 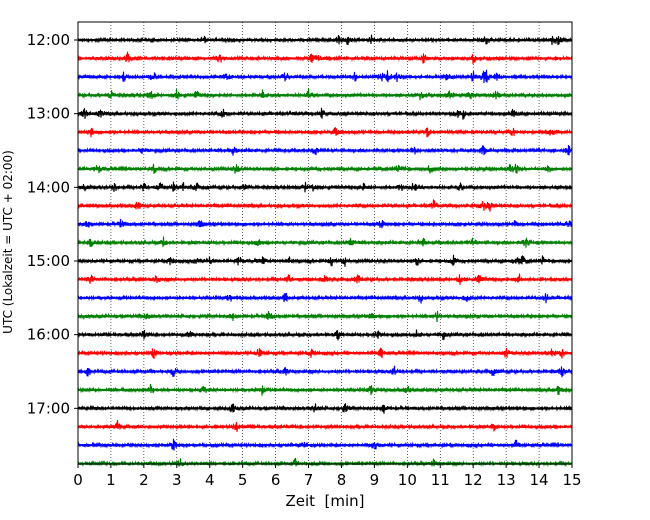 I want to click on y-axis-ticks: 12:00 13:00 14:00 15:00 16:00 17:00, so click(x=52, y=224).